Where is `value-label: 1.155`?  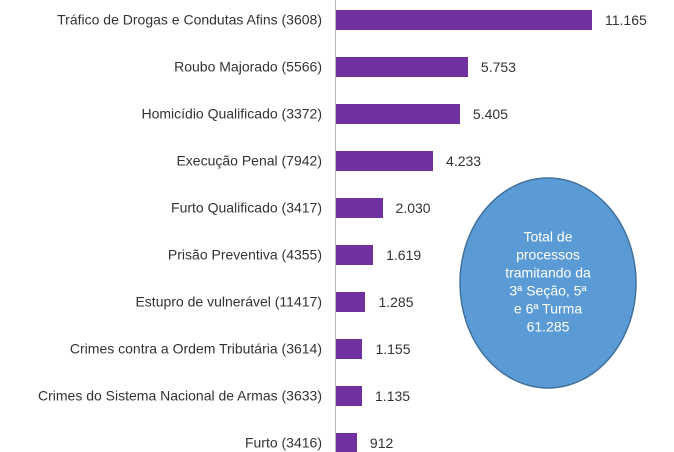
value-label: 1.155 is located at coordinates (393, 349).